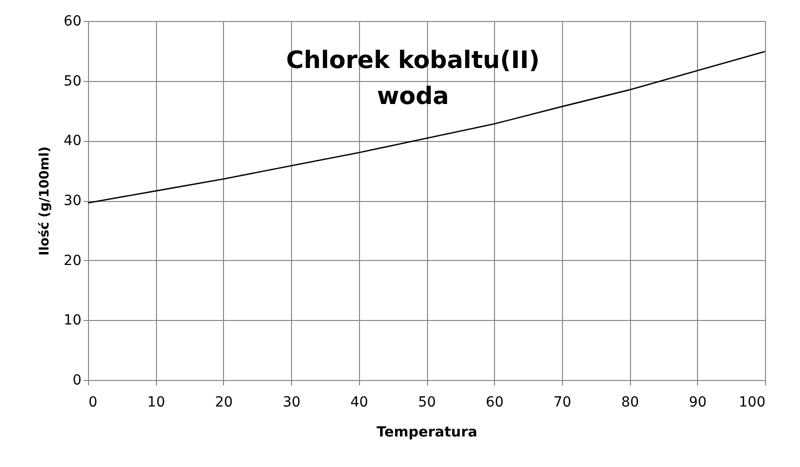 The height and width of the screenshot is (467, 800). What do you see at coordinates (427, 432) in the screenshot?
I see `x-axis-title: Temperatura` at bounding box center [427, 432].